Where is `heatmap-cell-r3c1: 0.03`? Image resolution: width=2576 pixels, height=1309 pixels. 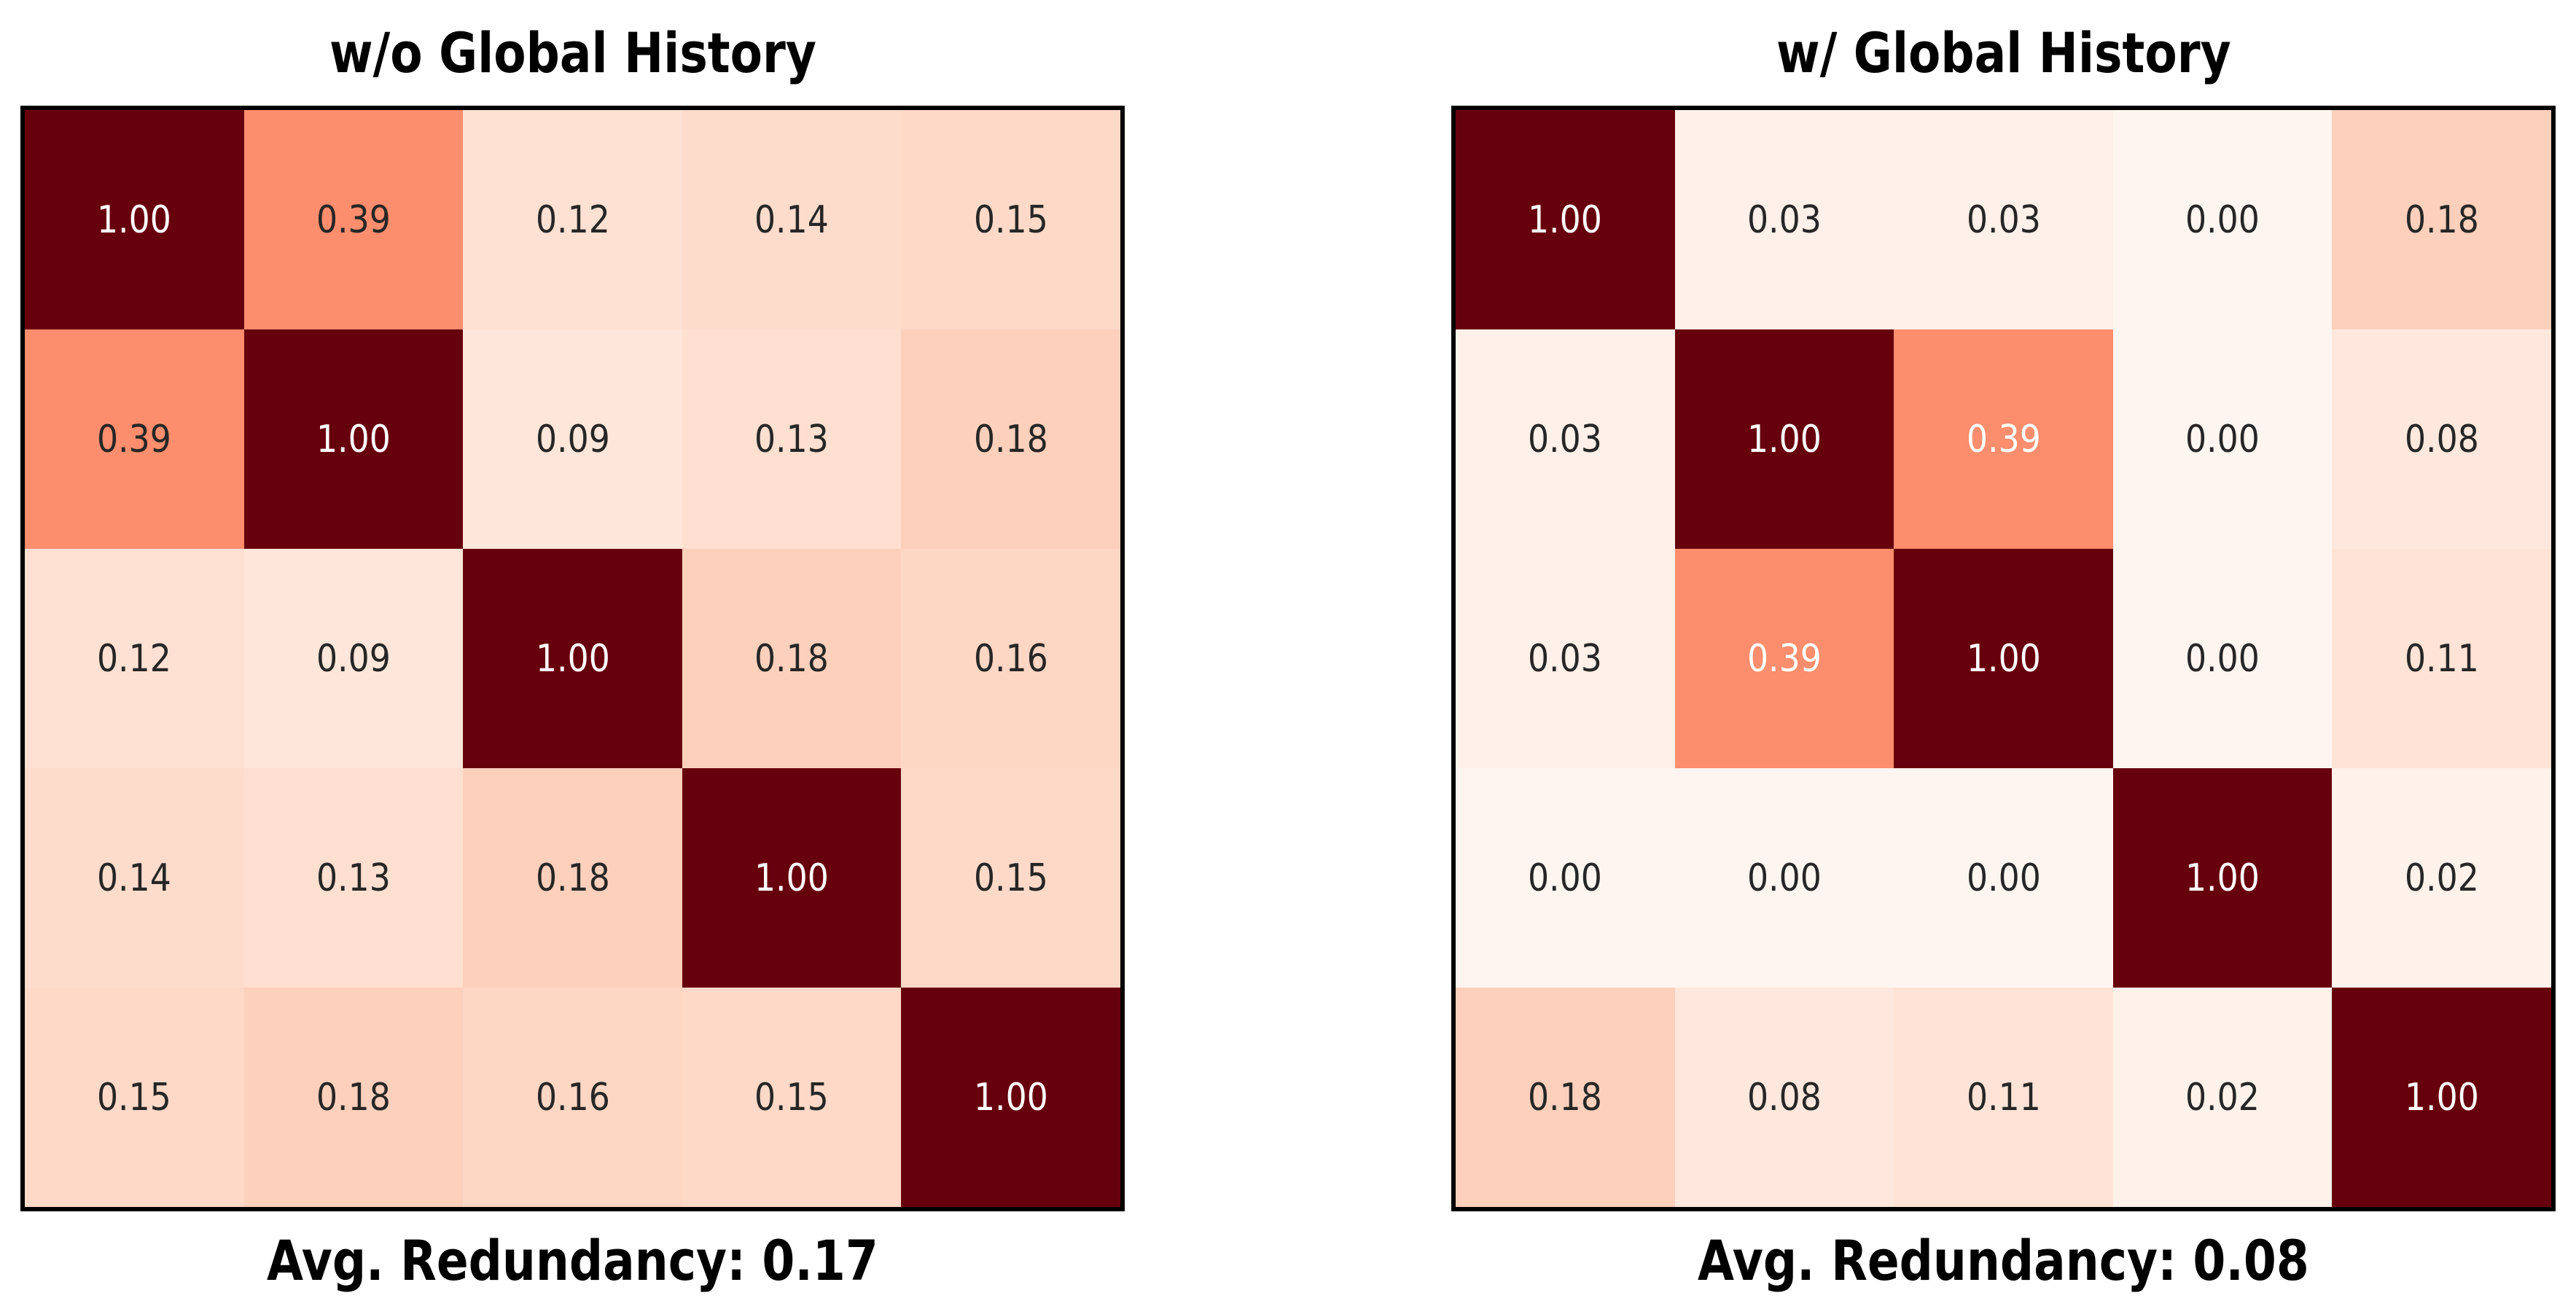
heatmap-cell-r3c1: 0.03 is located at coordinates (1566, 659).